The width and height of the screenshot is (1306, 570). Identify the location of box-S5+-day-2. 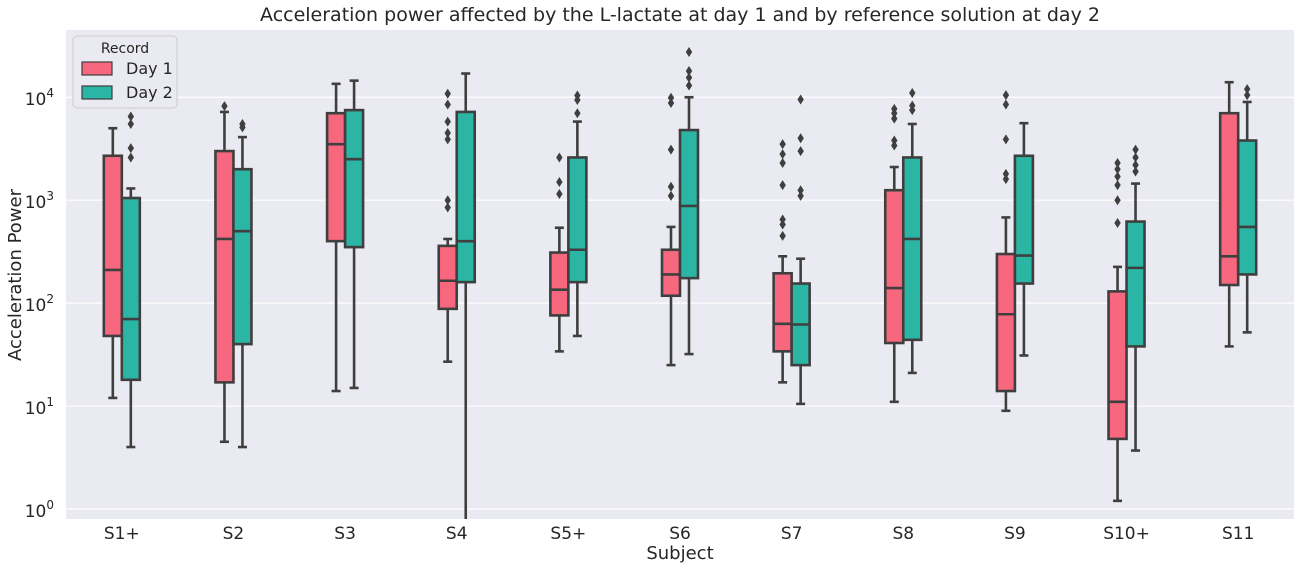
(577, 214).